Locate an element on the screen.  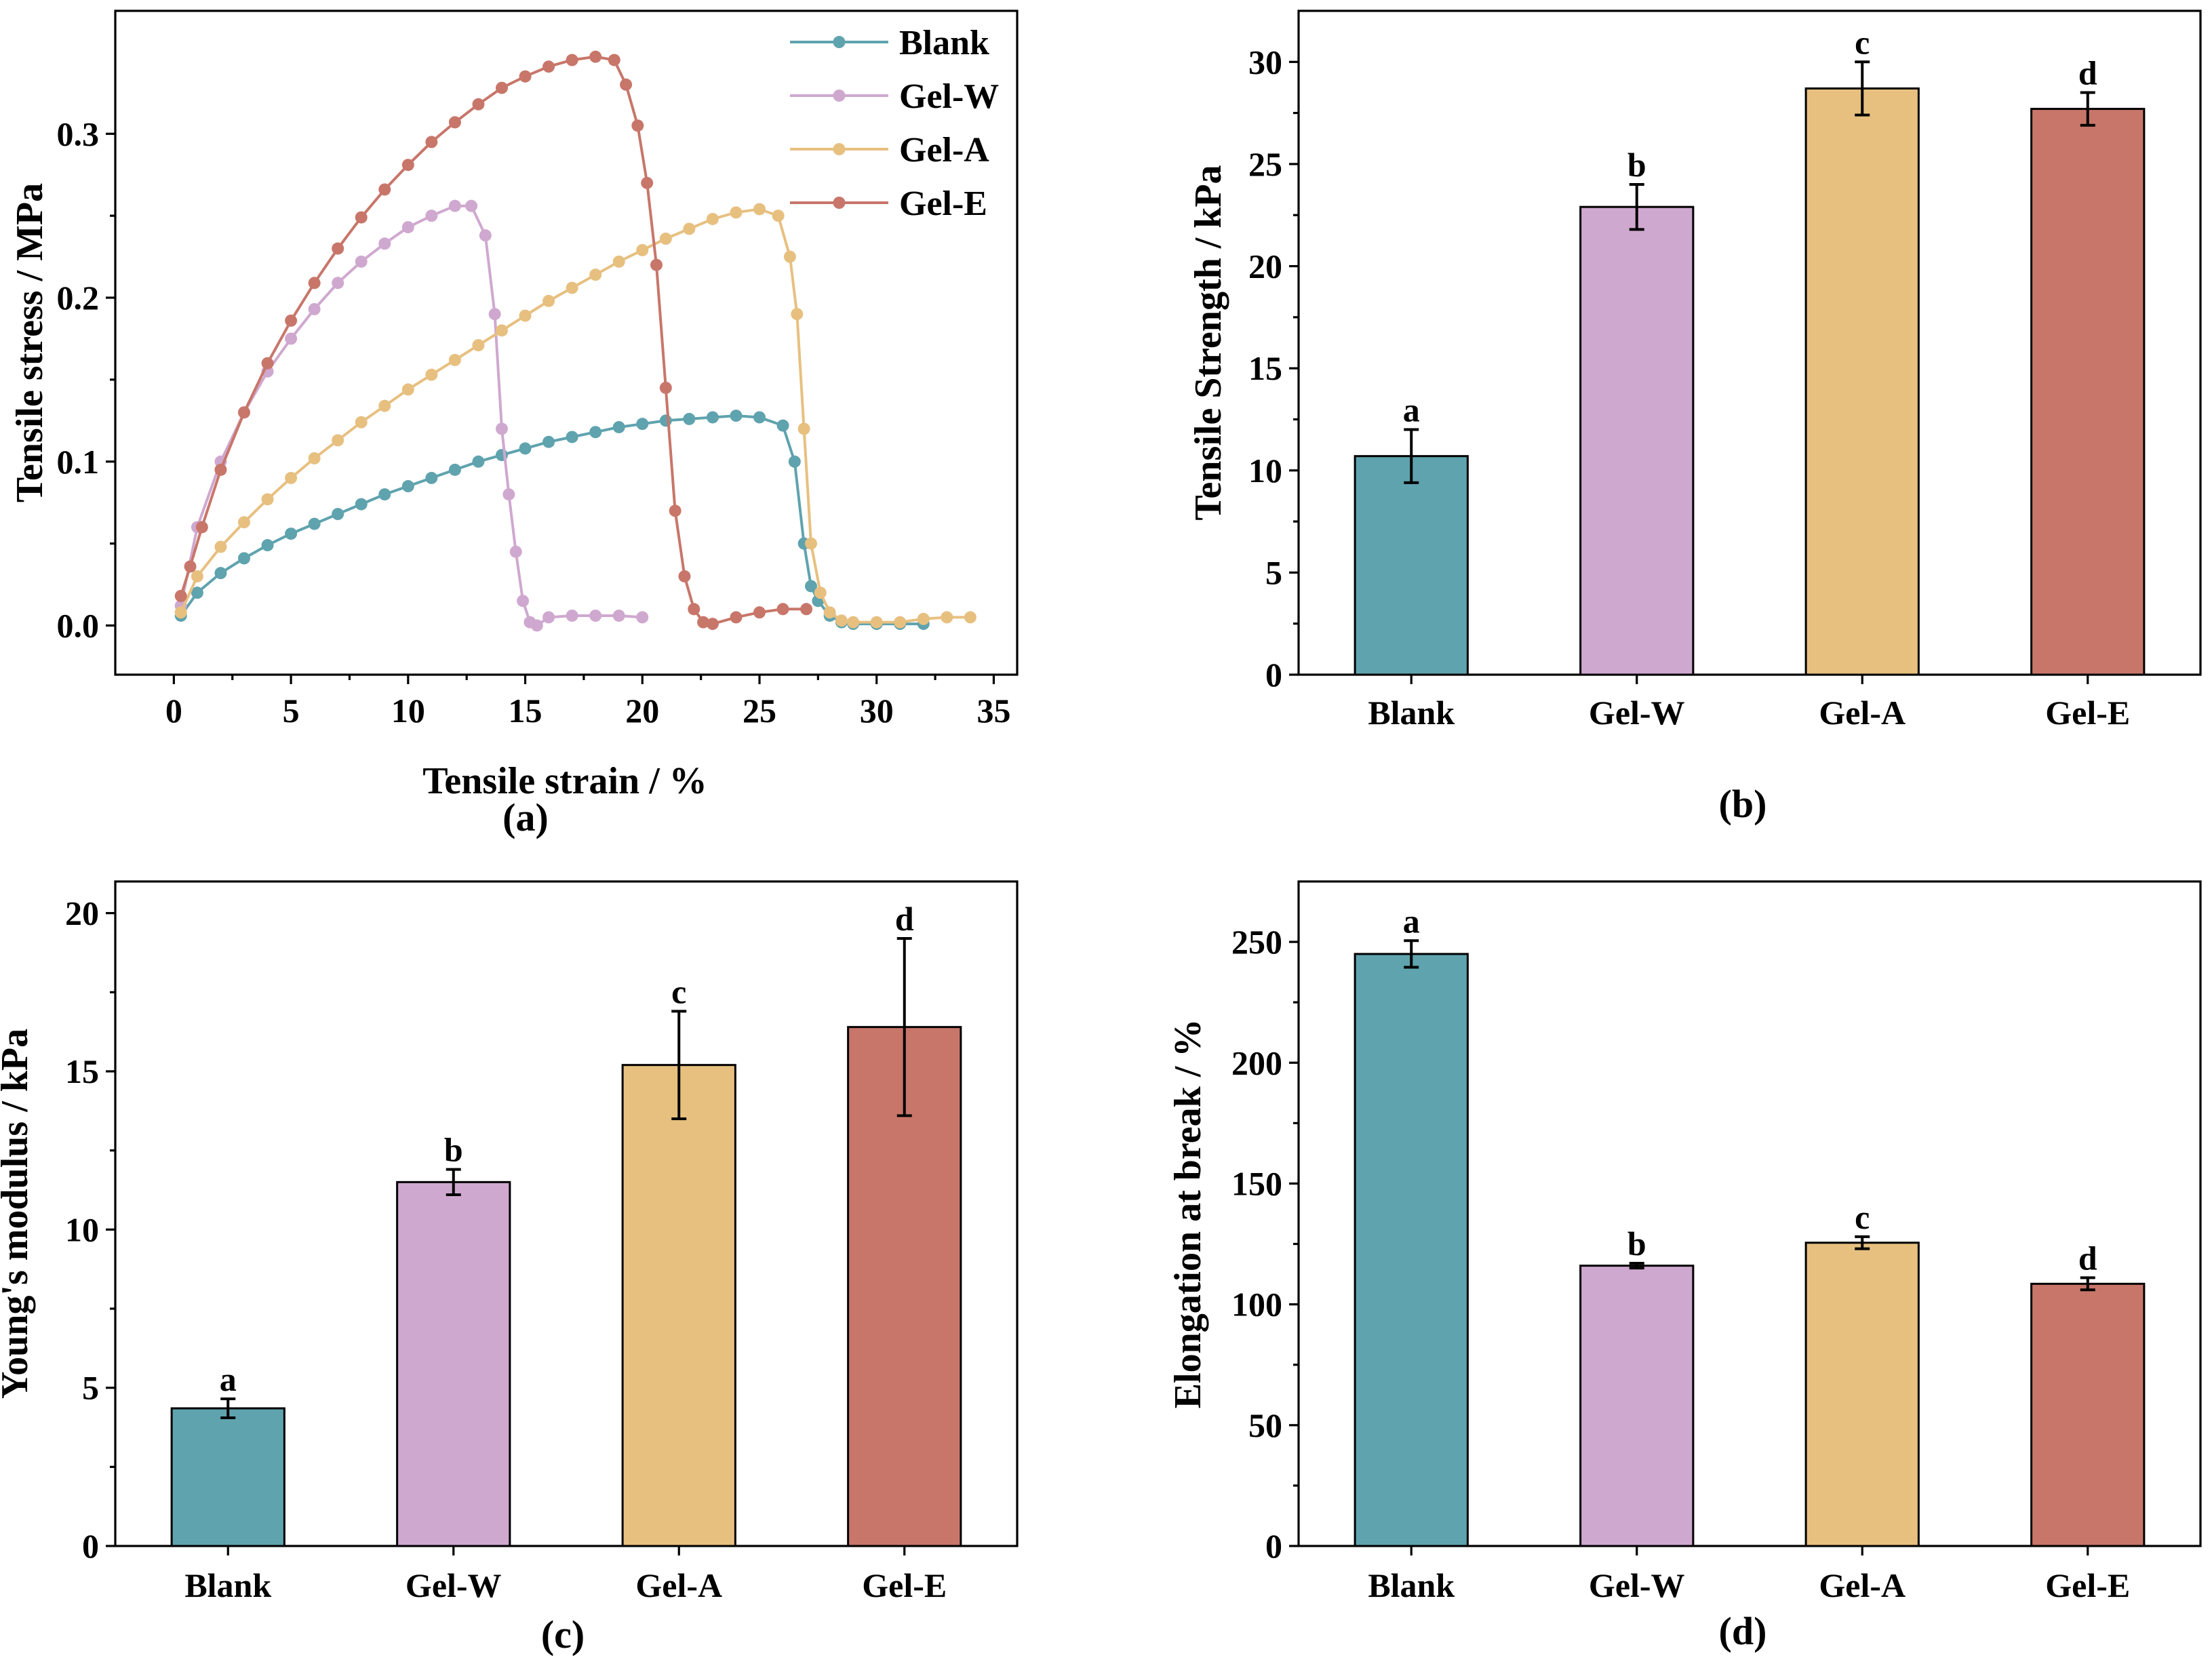
legend-item-gel-e: Gel-E is located at coordinates (888, 203).